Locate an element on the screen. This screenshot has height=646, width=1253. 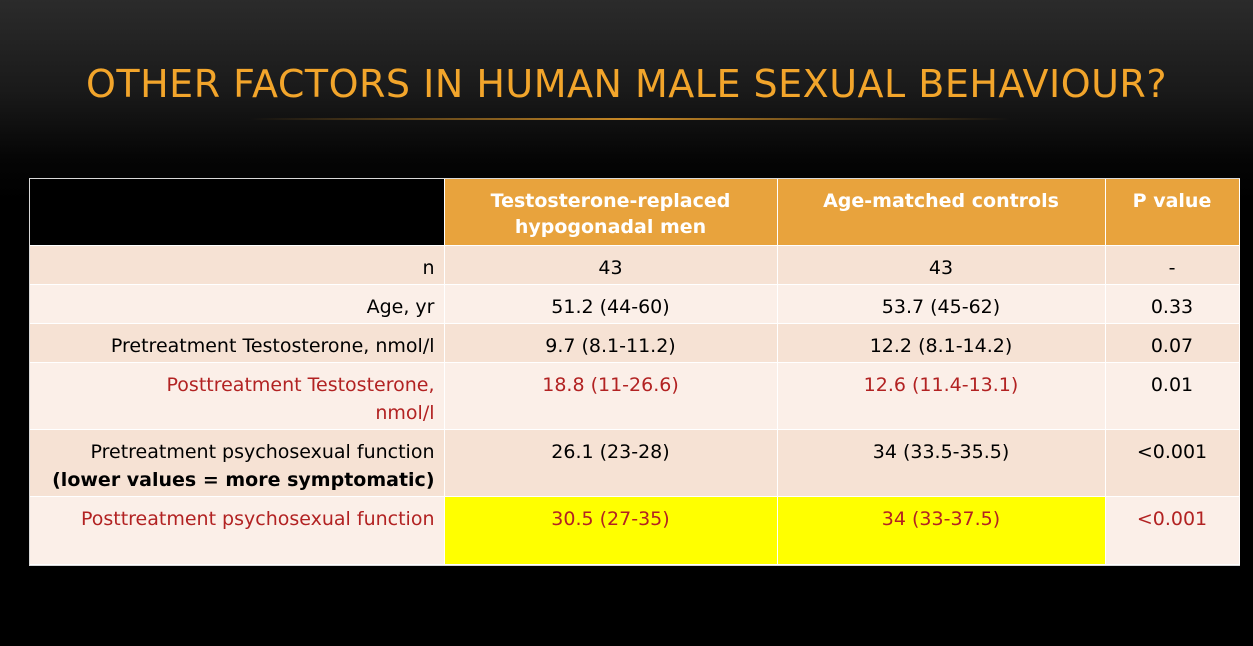
row-label-line1: Posttreatment Testosterone, is located at coordinates (300, 384).